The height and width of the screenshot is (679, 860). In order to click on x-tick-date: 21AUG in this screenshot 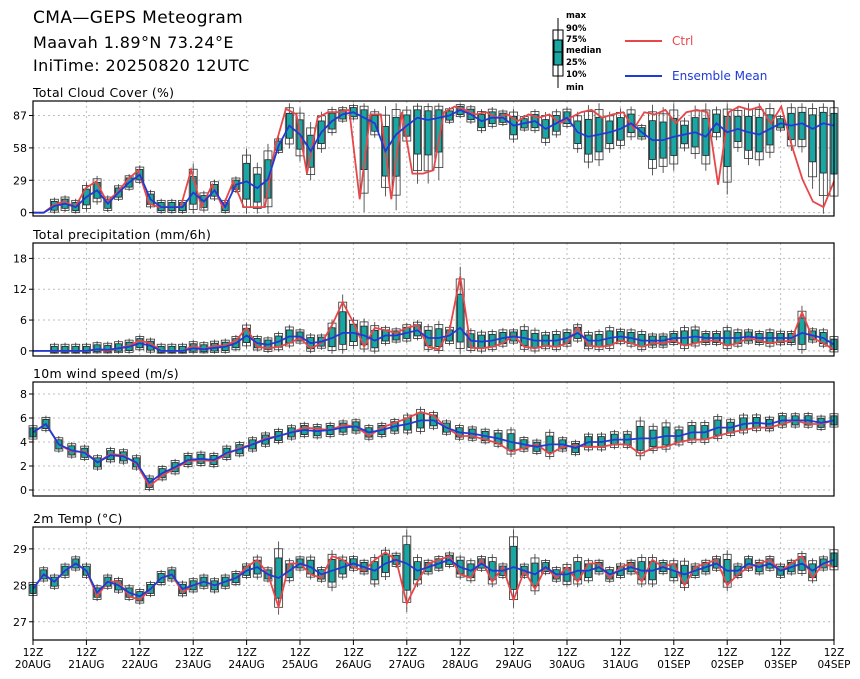, I will do `click(86, 665)`.